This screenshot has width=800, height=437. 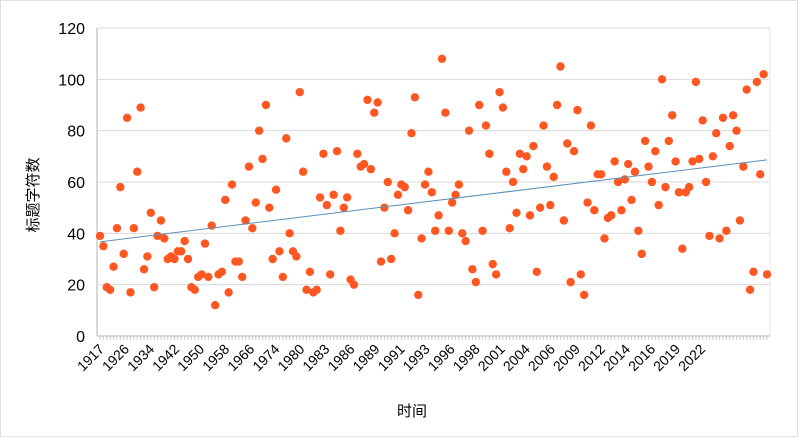 I want to click on y-tick-label: 40, so click(x=76, y=234).